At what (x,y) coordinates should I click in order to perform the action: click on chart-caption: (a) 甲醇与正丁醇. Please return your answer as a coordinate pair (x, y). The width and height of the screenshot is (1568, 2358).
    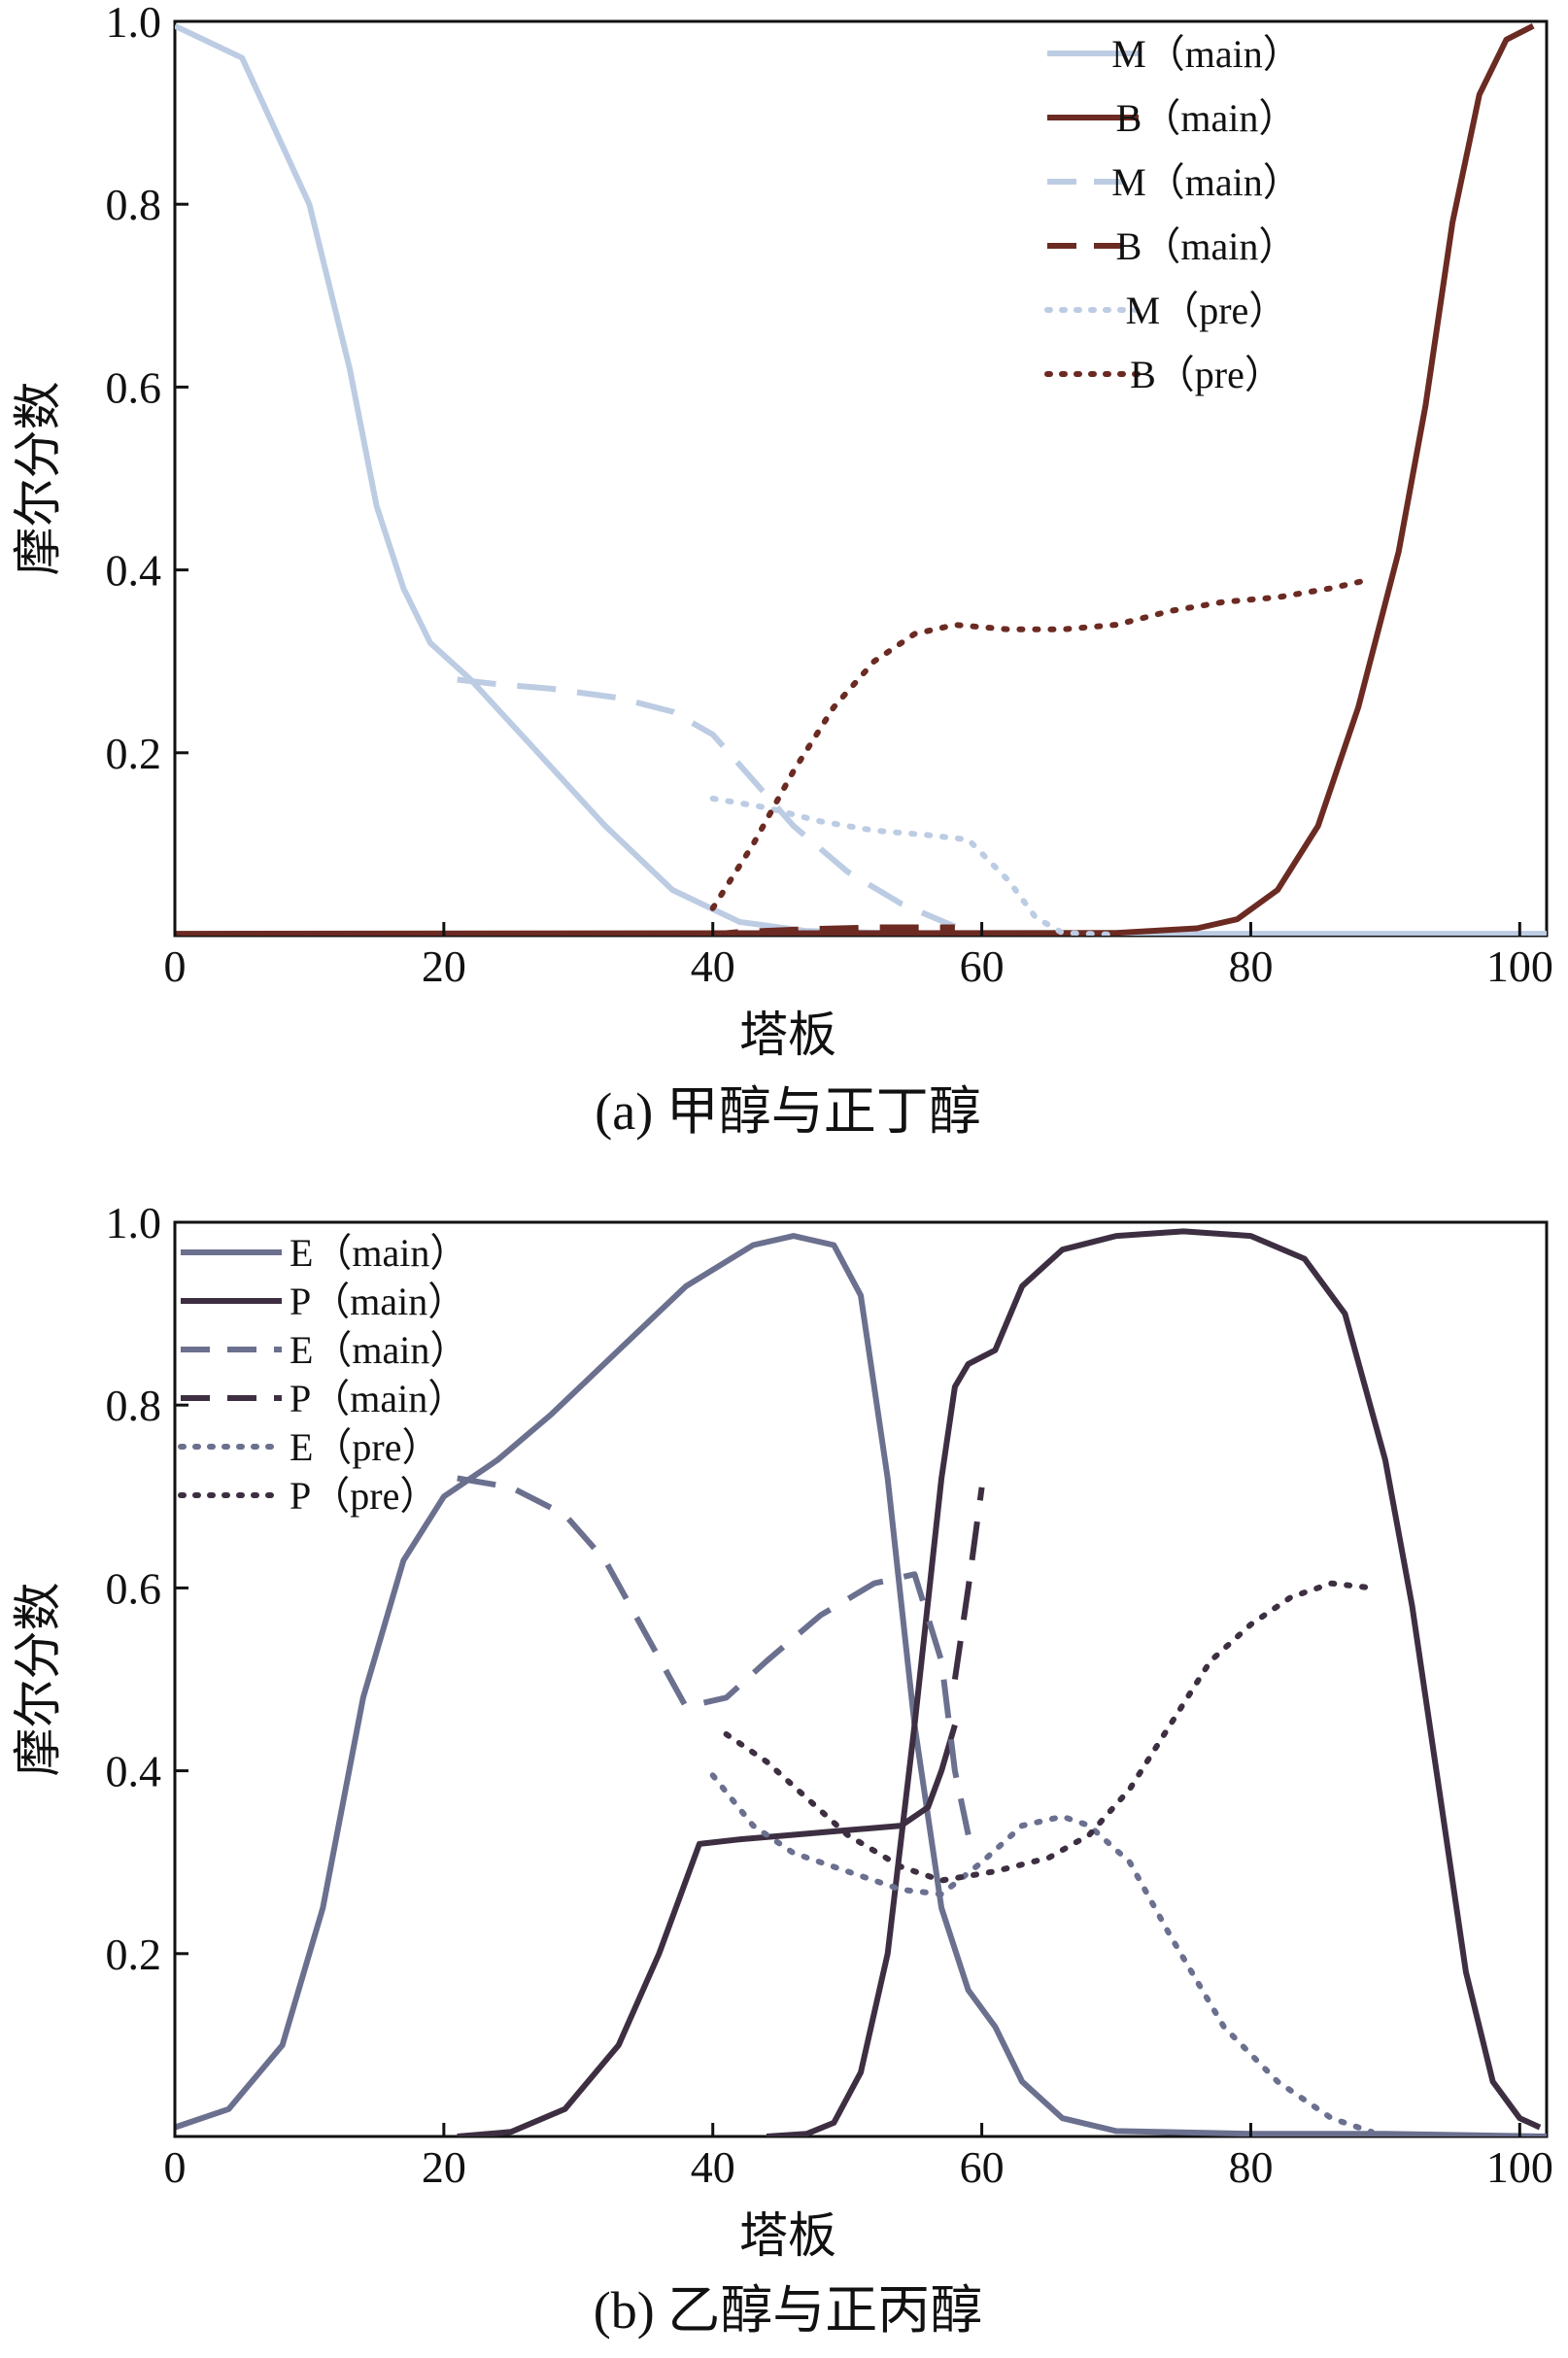
    Looking at the image, I should click on (787, 1112).